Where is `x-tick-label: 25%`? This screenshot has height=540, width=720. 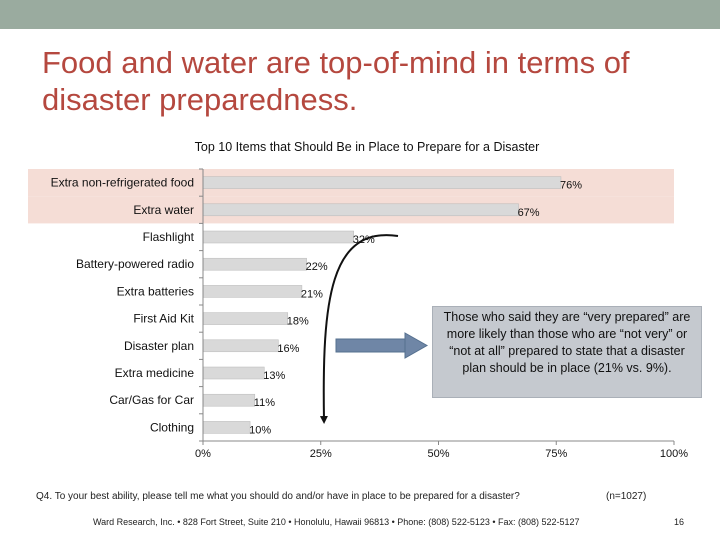
x-tick-label: 25% is located at coordinates (321, 454).